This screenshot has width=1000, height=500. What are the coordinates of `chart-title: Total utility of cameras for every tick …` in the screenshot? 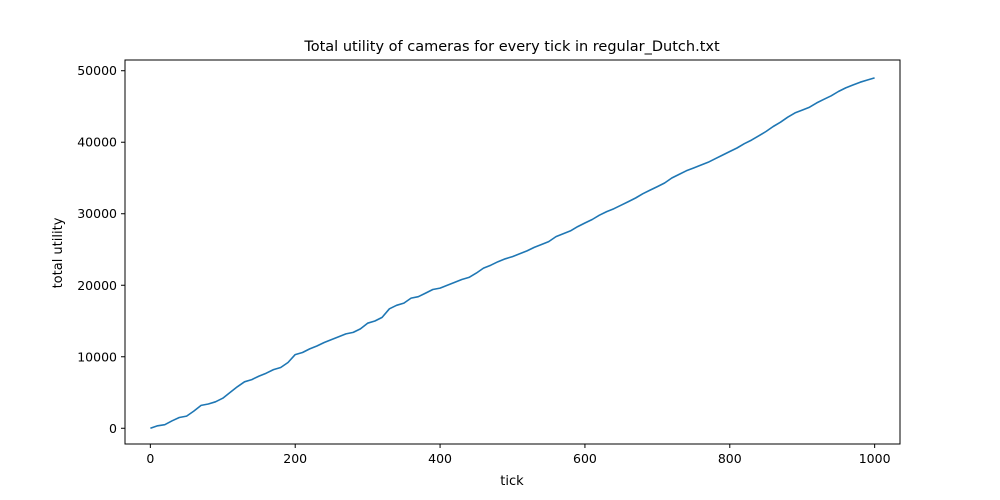 It's located at (511, 47).